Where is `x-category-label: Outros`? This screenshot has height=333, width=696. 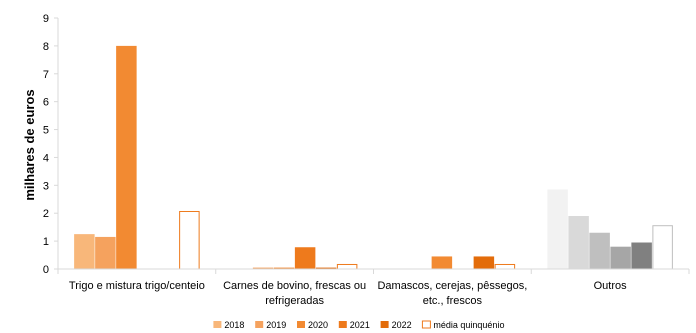 x-category-label: Outros is located at coordinates (611, 286).